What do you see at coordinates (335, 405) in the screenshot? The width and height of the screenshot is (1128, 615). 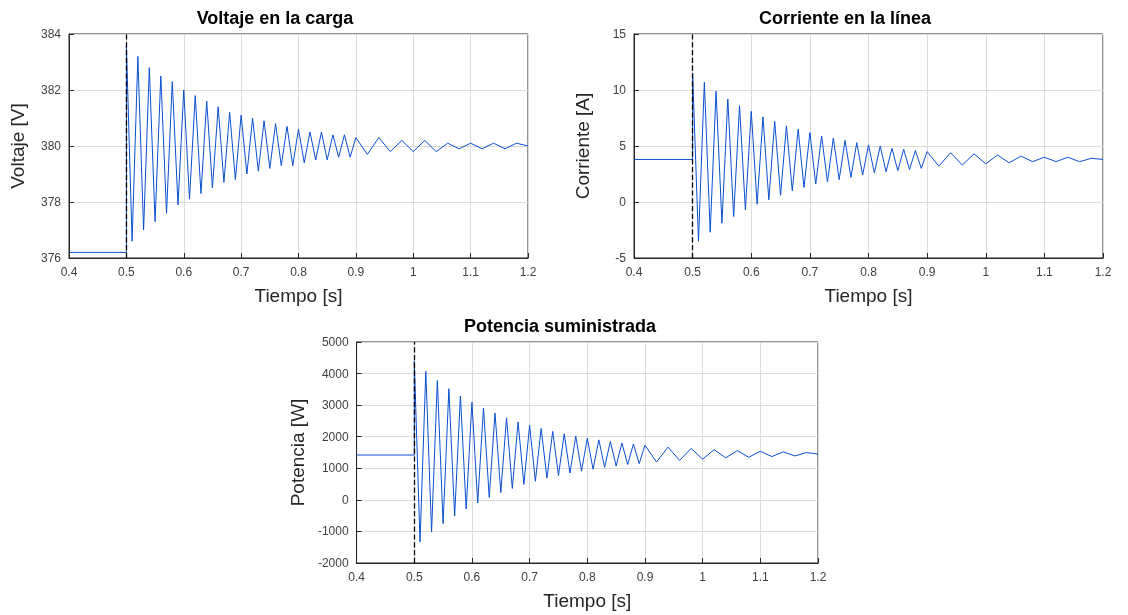 I see `y-tick-label: 3000` at bounding box center [335, 405].